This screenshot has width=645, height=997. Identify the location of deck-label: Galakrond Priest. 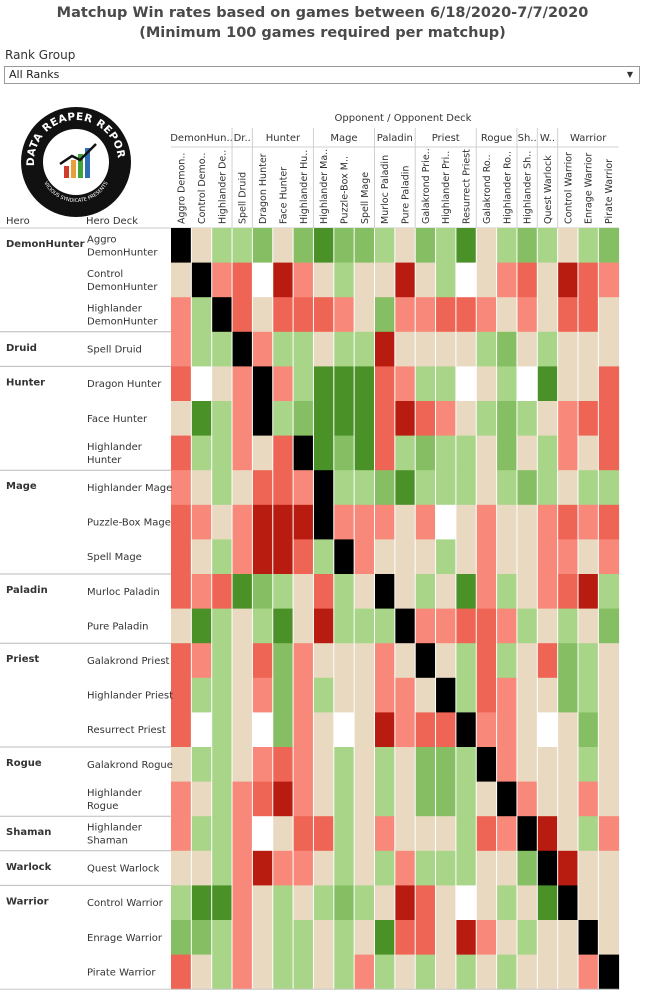
(128, 661).